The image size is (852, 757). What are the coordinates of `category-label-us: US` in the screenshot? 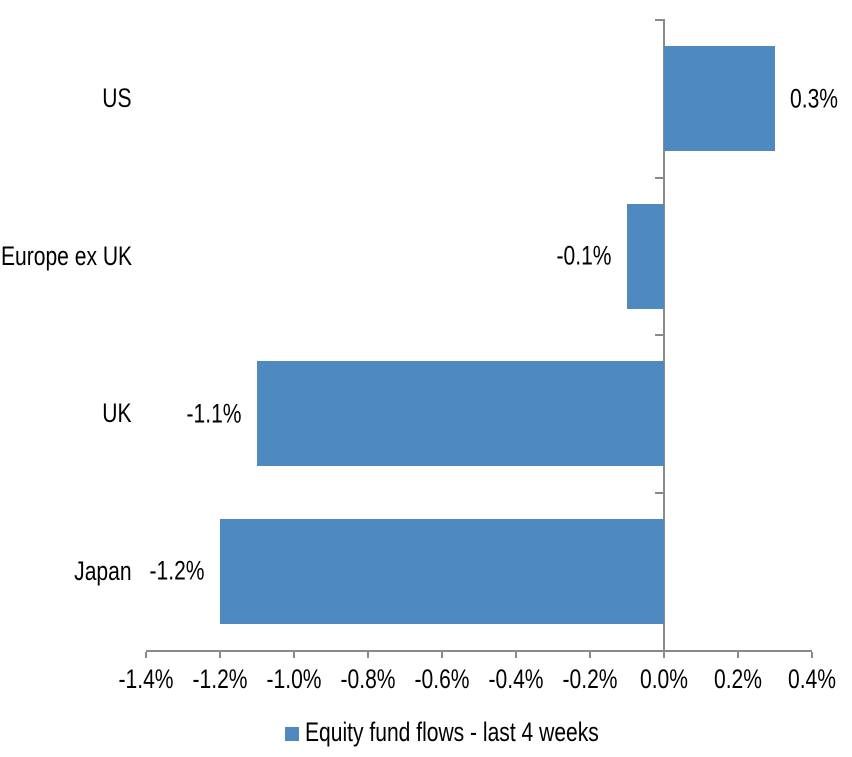 It's located at (66, 99).